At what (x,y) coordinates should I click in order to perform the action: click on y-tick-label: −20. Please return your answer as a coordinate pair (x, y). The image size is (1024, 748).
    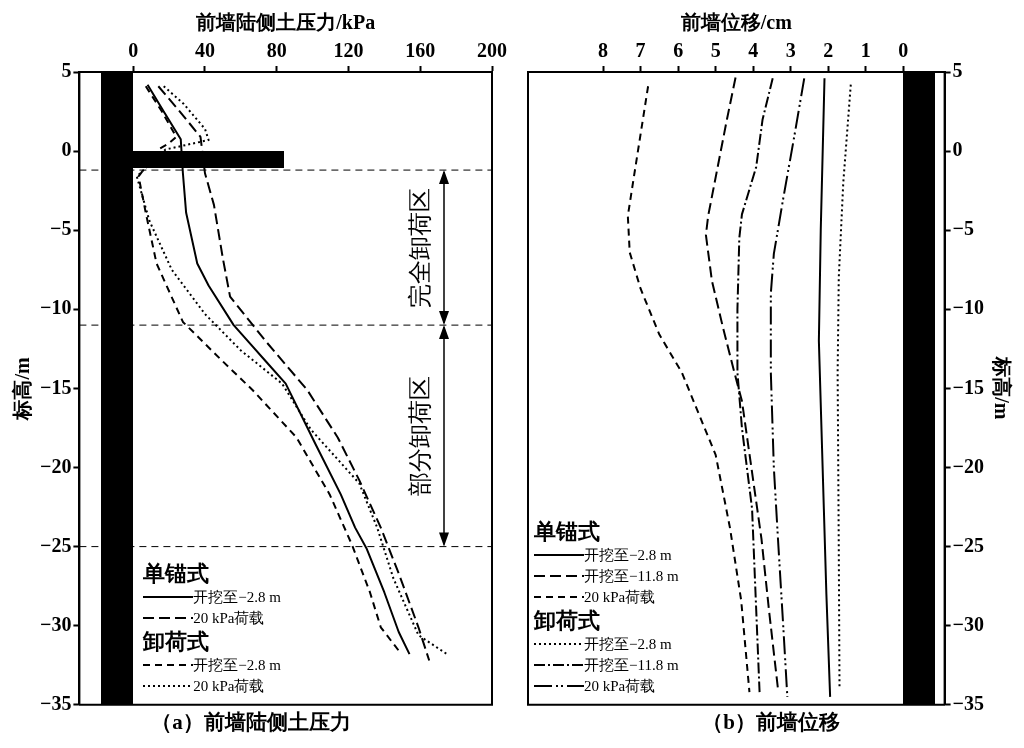
    Looking at the image, I should click on (55, 465).